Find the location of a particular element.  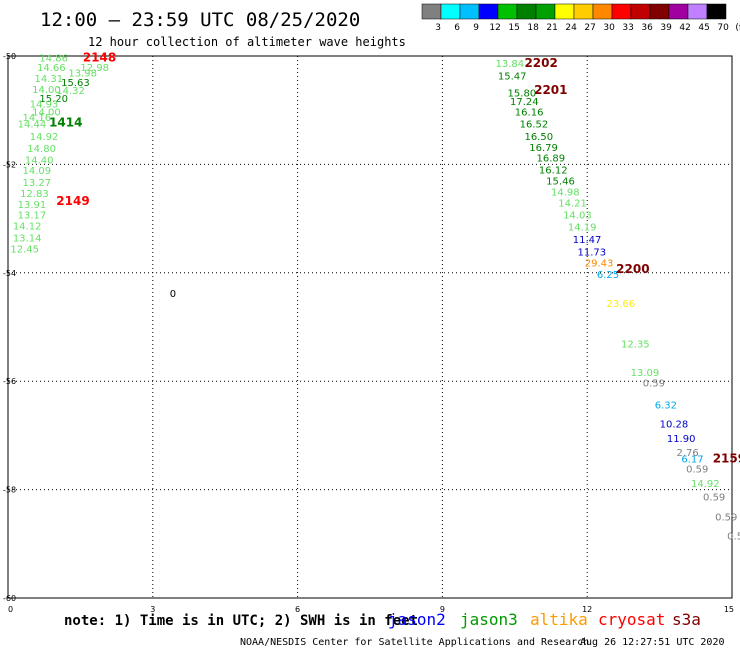

pass-time-label: 2202 is located at coordinates (540, 63).